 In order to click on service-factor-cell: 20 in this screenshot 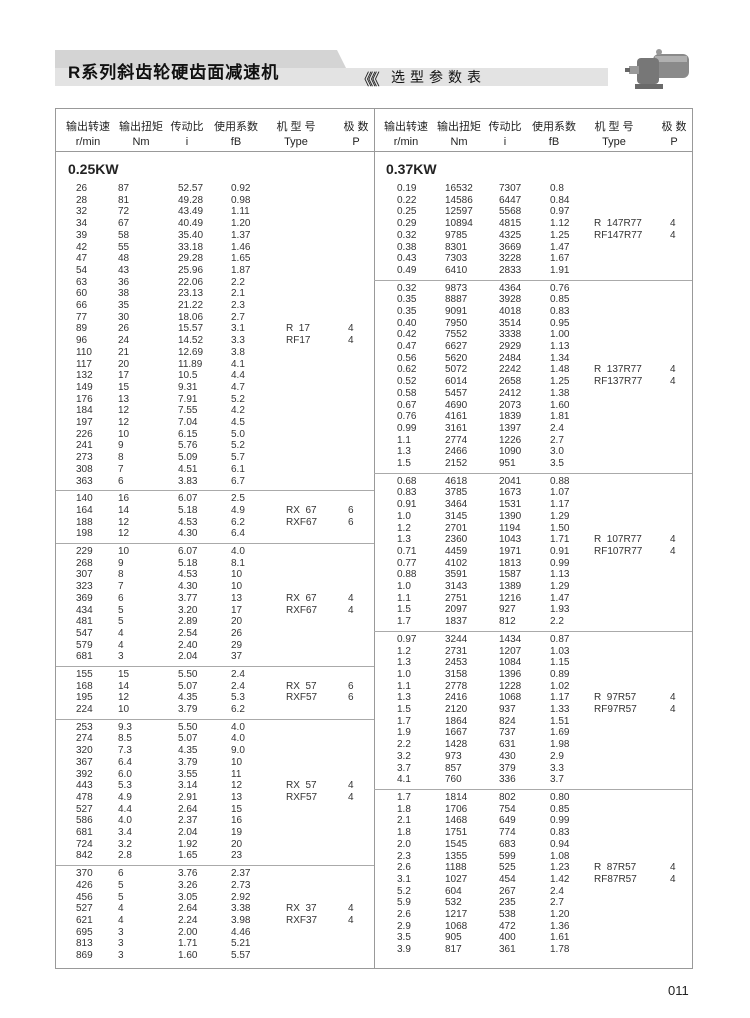, I will do `click(237, 844)`.